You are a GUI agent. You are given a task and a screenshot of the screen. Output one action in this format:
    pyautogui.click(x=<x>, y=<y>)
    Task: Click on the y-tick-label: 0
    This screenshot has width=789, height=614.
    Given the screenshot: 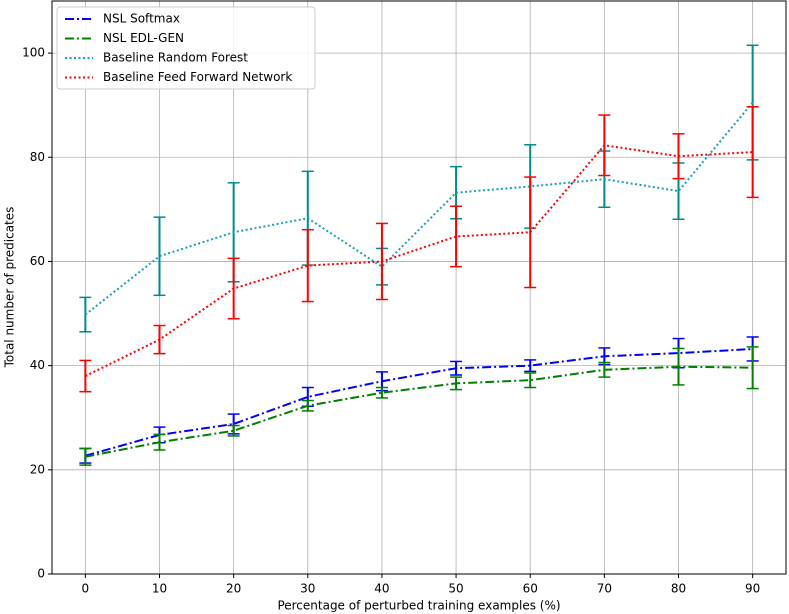 What is the action you would take?
    pyautogui.click(x=41, y=574)
    